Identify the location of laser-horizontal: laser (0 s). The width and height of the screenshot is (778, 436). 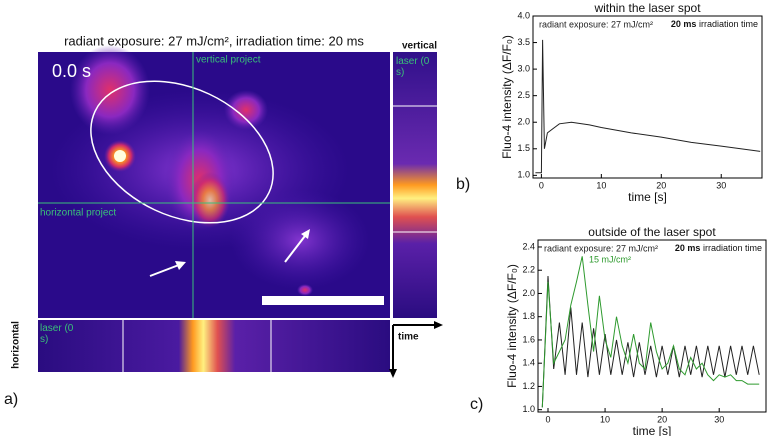
(57, 334).